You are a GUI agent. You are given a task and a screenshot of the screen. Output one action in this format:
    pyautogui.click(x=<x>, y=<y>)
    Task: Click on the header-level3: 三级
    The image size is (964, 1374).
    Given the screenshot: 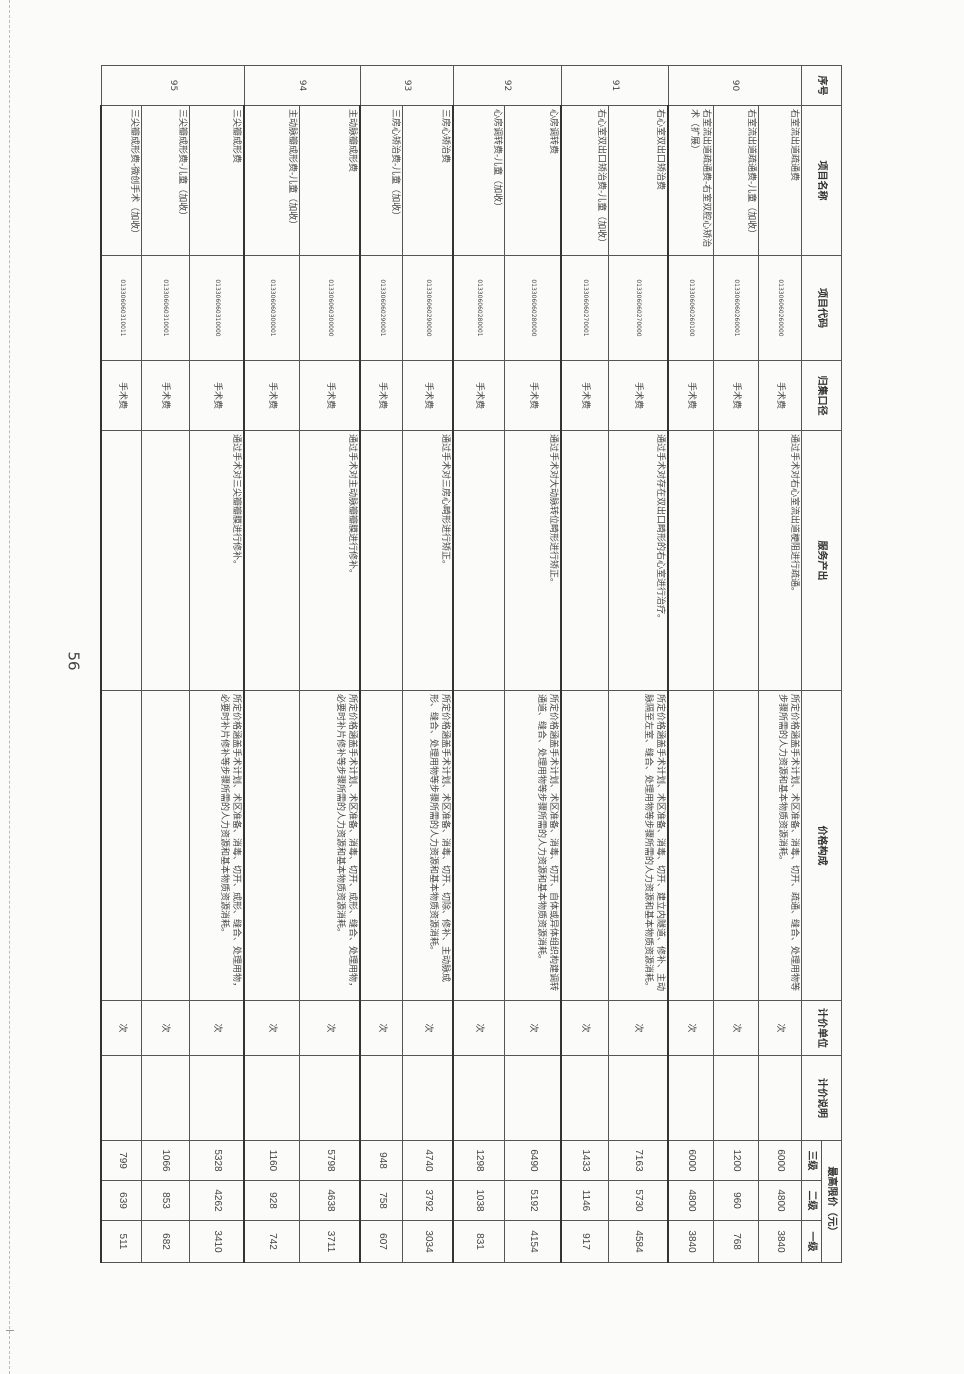 What is the action you would take?
    pyautogui.click(x=811, y=1160)
    